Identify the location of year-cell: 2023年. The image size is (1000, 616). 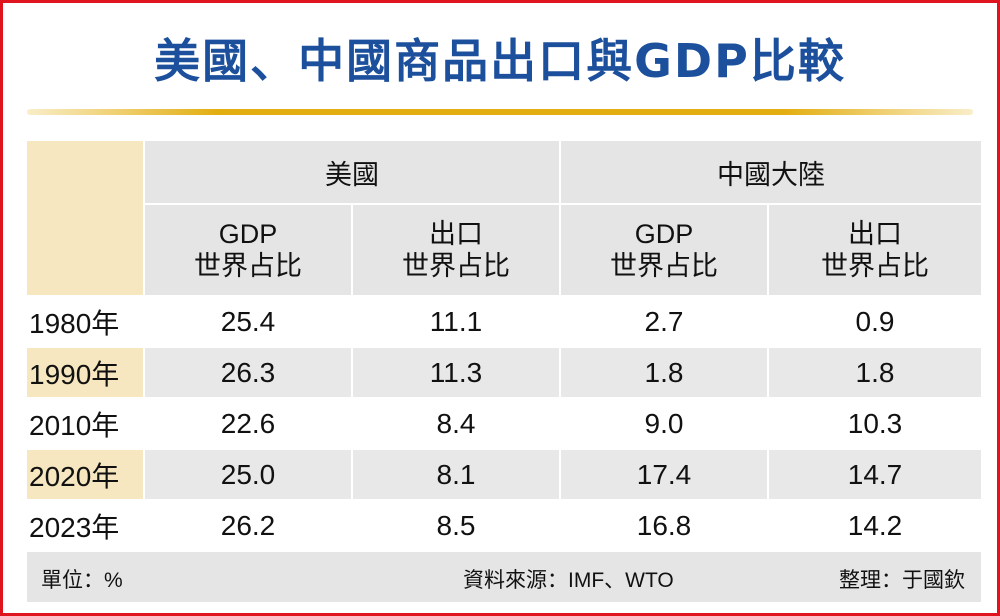
(85, 525).